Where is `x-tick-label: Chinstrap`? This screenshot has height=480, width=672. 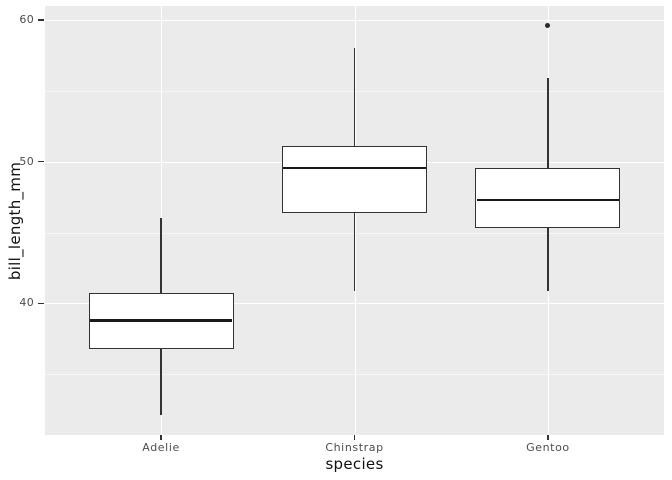 x-tick-label: Chinstrap is located at coordinates (354, 447).